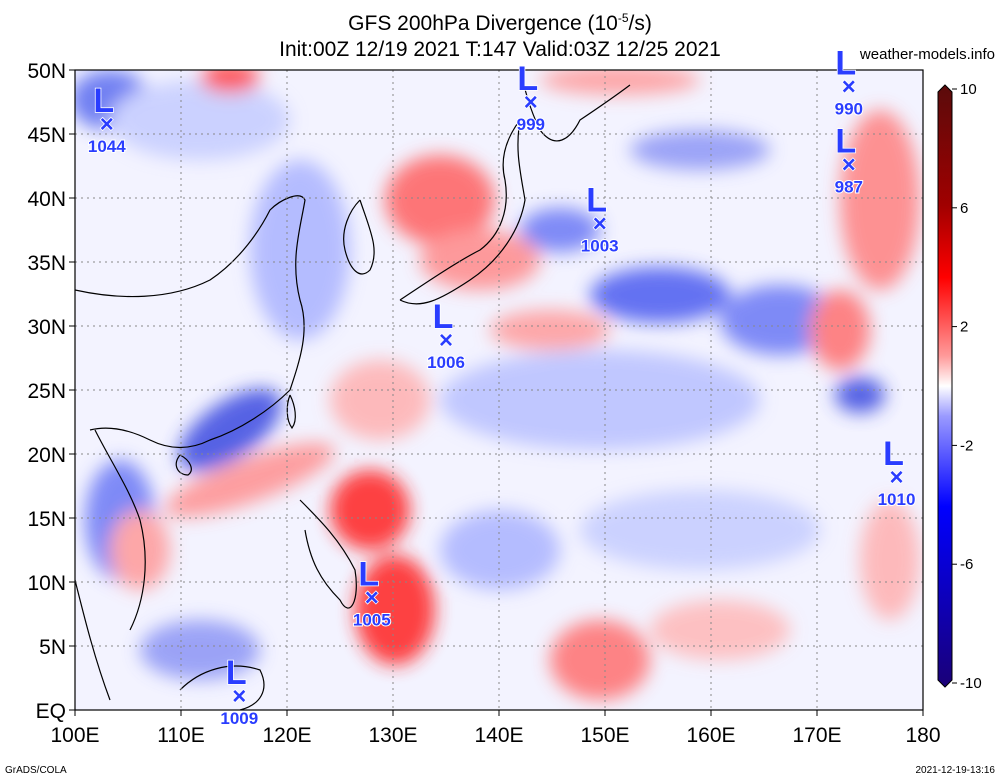 The image size is (1000, 779). Describe the element at coordinates (372, 619) in the screenshot. I see `low-pressure-label: 1005` at that location.